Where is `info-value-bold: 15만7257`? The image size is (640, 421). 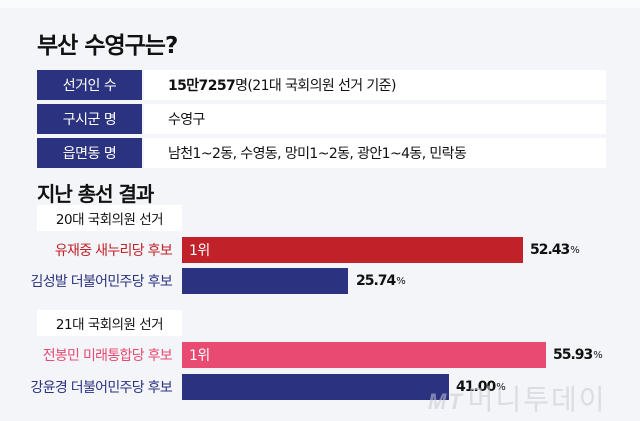
info-value-bold: 15만7257 is located at coordinates (202, 86).